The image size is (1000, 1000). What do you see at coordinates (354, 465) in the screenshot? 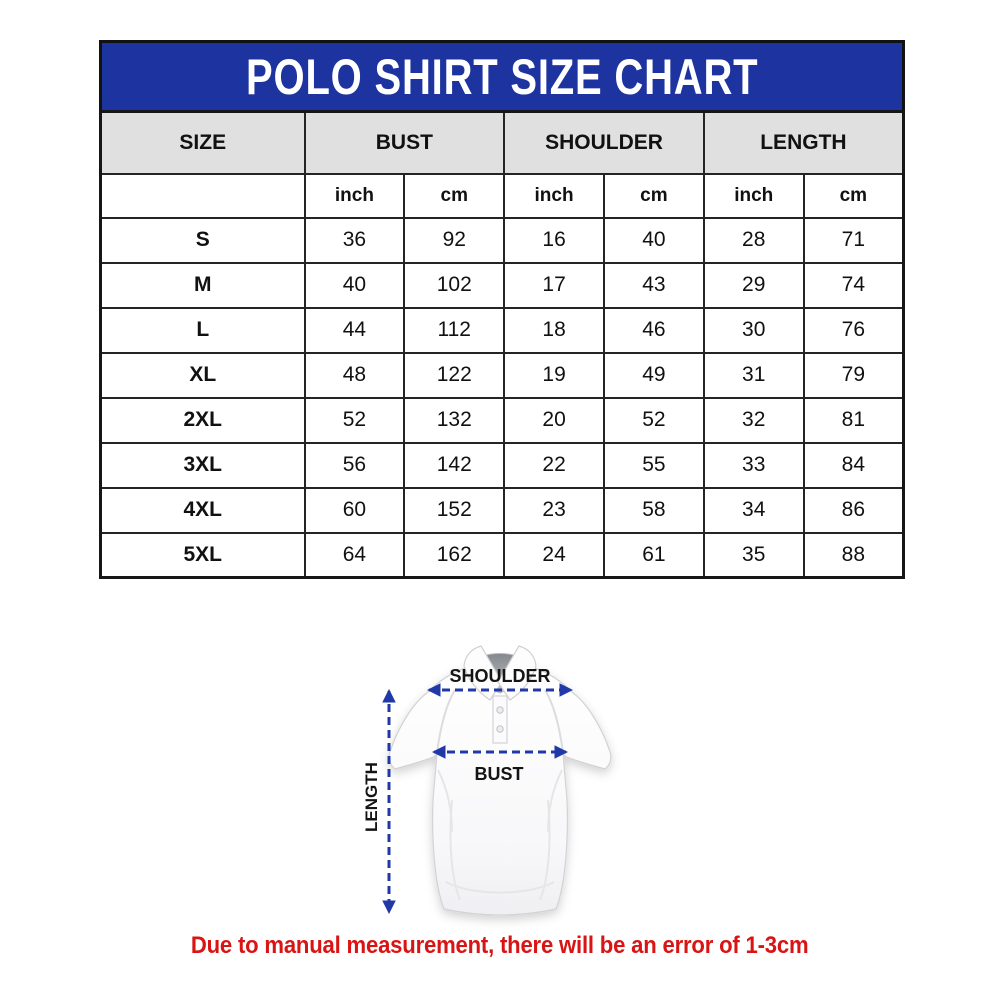
I see `measurement-cell: 56` at bounding box center [354, 465].